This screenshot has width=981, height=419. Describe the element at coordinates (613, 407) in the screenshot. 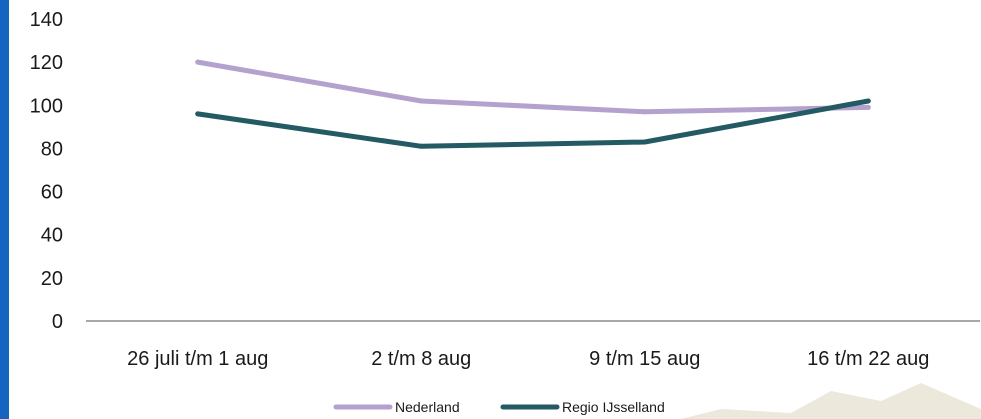

I see `legend-label: Regio IJsselland` at that location.